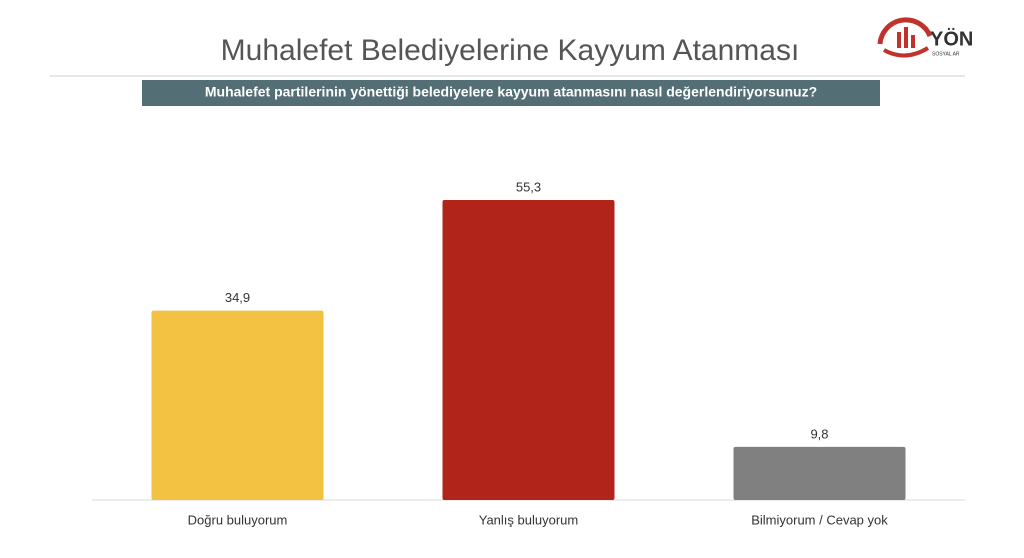  I want to click on chart-title: Muhalefet Belediyelerine Kayyum Atanması, so click(510, 50).